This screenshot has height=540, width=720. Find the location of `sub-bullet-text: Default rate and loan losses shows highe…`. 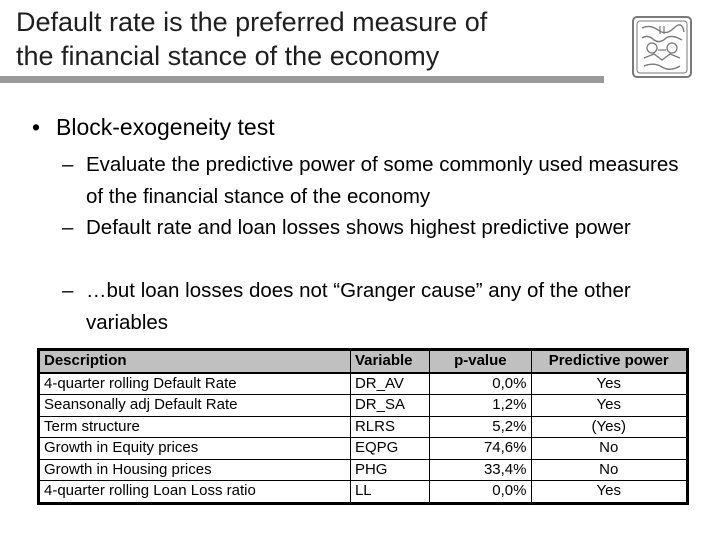

sub-bullet-text: Default rate and loan losses shows highe… is located at coordinates (358, 227).